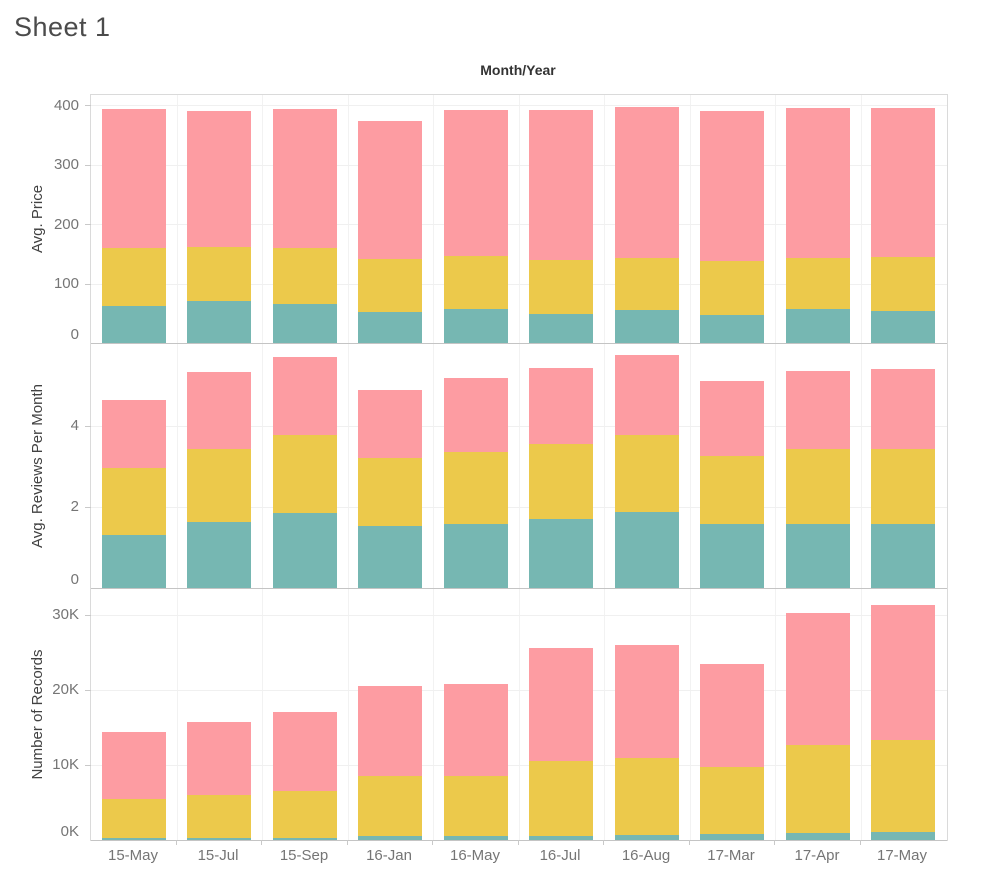  Describe the element at coordinates (475, 855) in the screenshot. I see `x-tick-label: 16-May` at that location.